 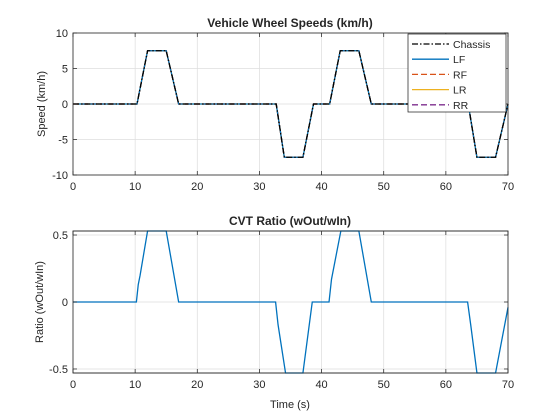 What do you see at coordinates (42, 104) in the screenshot?
I see `speed-y-axis-label: Speed (km/h)` at bounding box center [42, 104].